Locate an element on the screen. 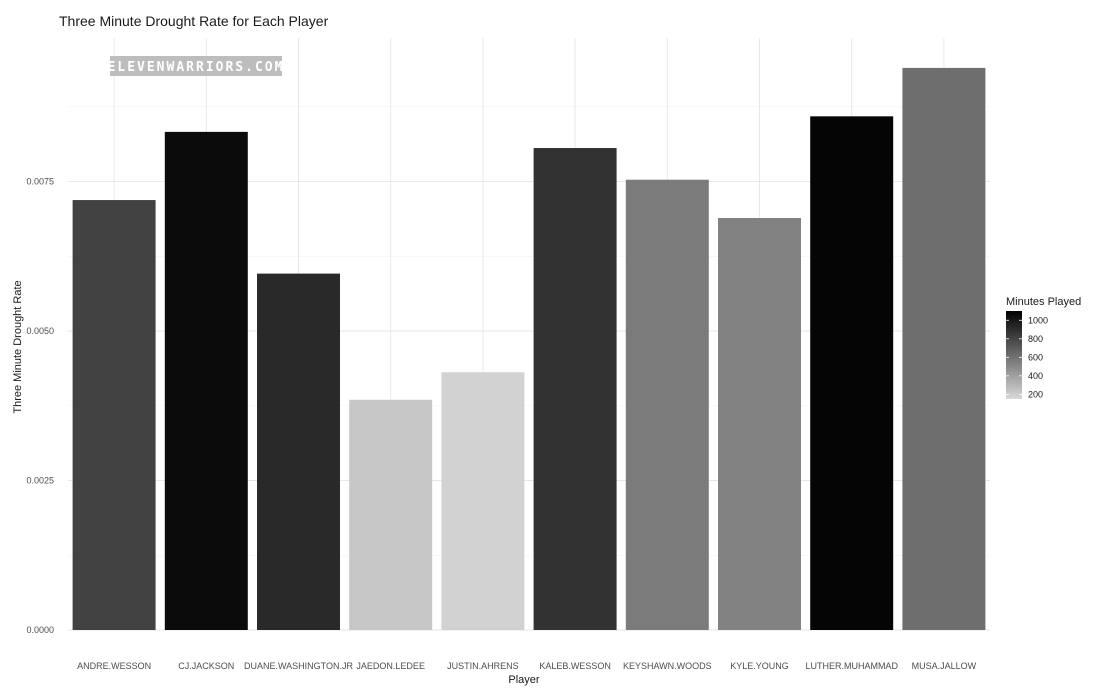 The height and width of the screenshot is (698, 1096). bar-luther-muhammad is located at coordinates (852, 373).